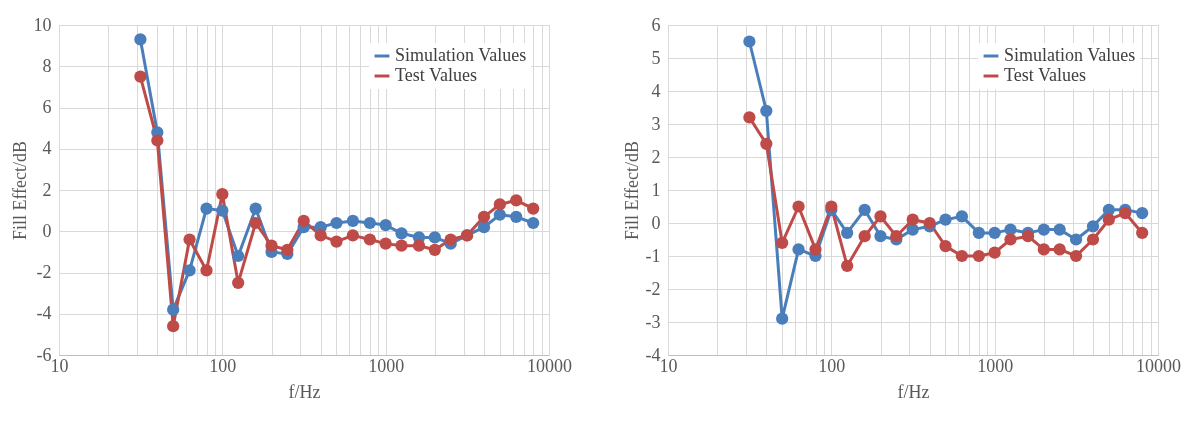  I want to click on y-tick-label: -1, so click(653, 255).